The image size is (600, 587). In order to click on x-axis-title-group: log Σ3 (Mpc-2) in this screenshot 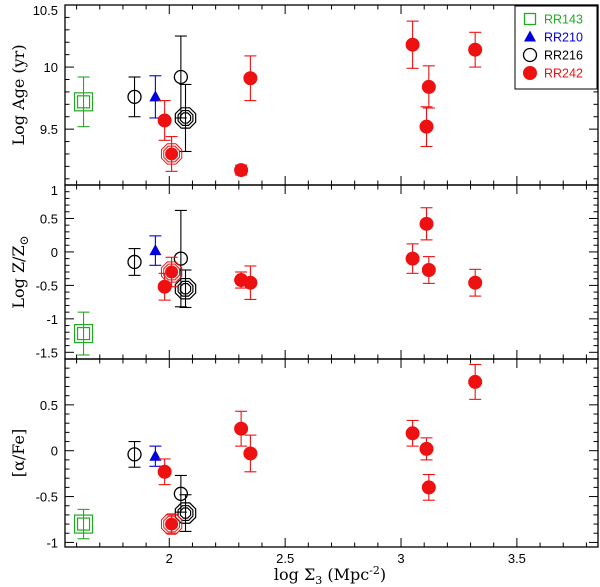, I will do `click(330, 575)`.